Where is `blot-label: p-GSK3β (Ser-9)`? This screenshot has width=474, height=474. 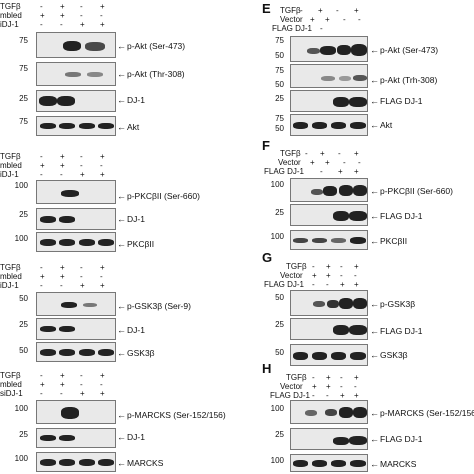 blot-label: p-GSK3β (Ser-9) is located at coordinates (159, 306).